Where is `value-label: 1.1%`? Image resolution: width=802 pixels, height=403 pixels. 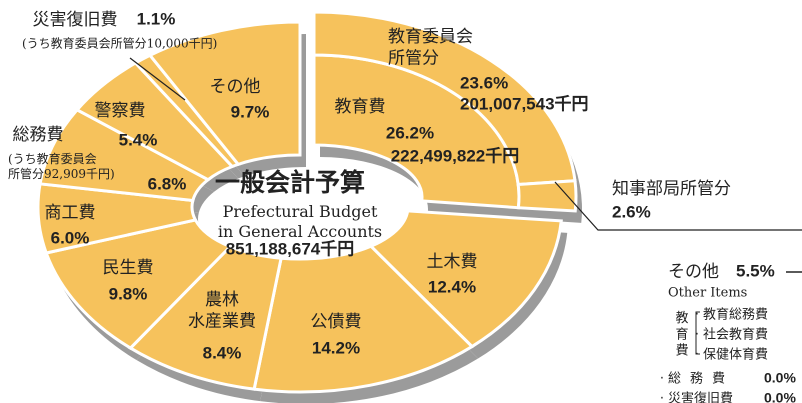 value-label: 1.1% is located at coordinates (156, 18).